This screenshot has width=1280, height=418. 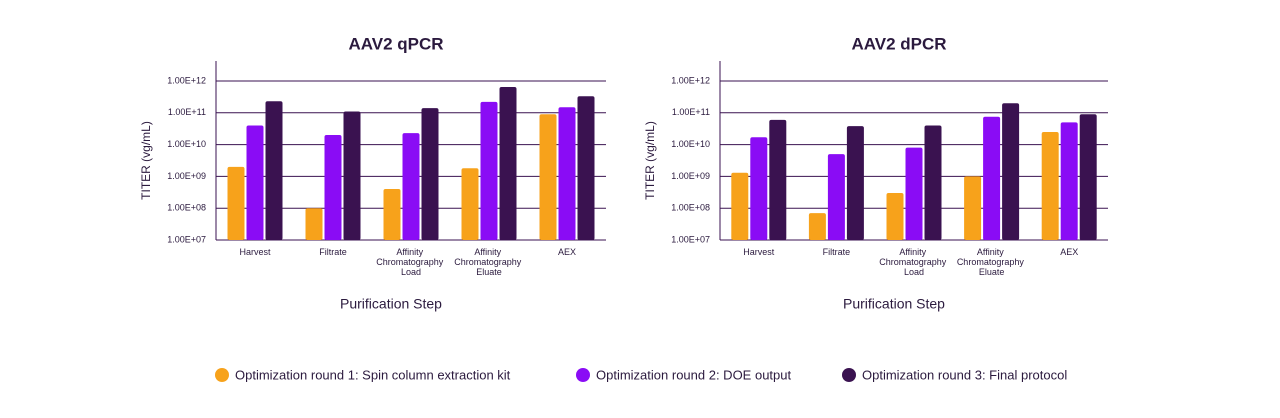 What do you see at coordinates (898, 43) in the screenshot?
I see `chart-title: AAV2 dPCR` at bounding box center [898, 43].